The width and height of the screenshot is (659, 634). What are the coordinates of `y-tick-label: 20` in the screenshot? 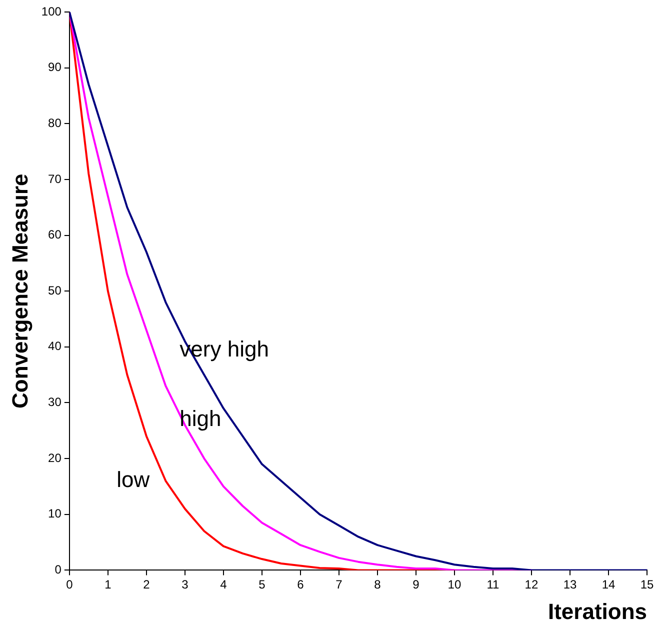 It's located at (55, 457).